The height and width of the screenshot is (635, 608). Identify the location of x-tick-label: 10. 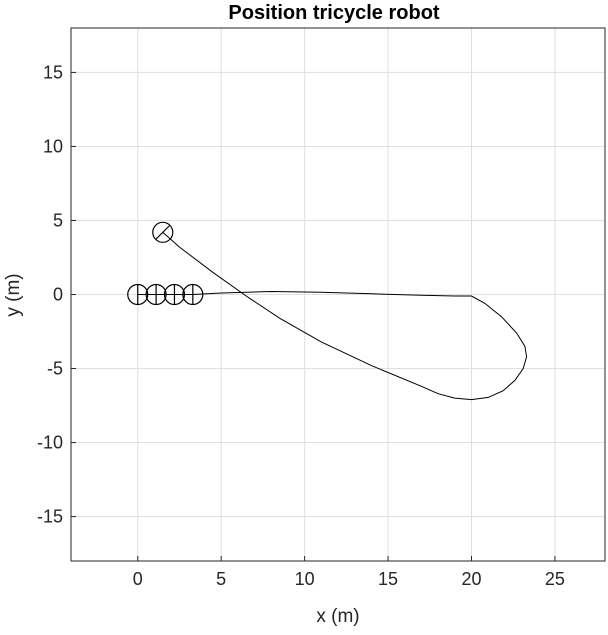
(305, 579).